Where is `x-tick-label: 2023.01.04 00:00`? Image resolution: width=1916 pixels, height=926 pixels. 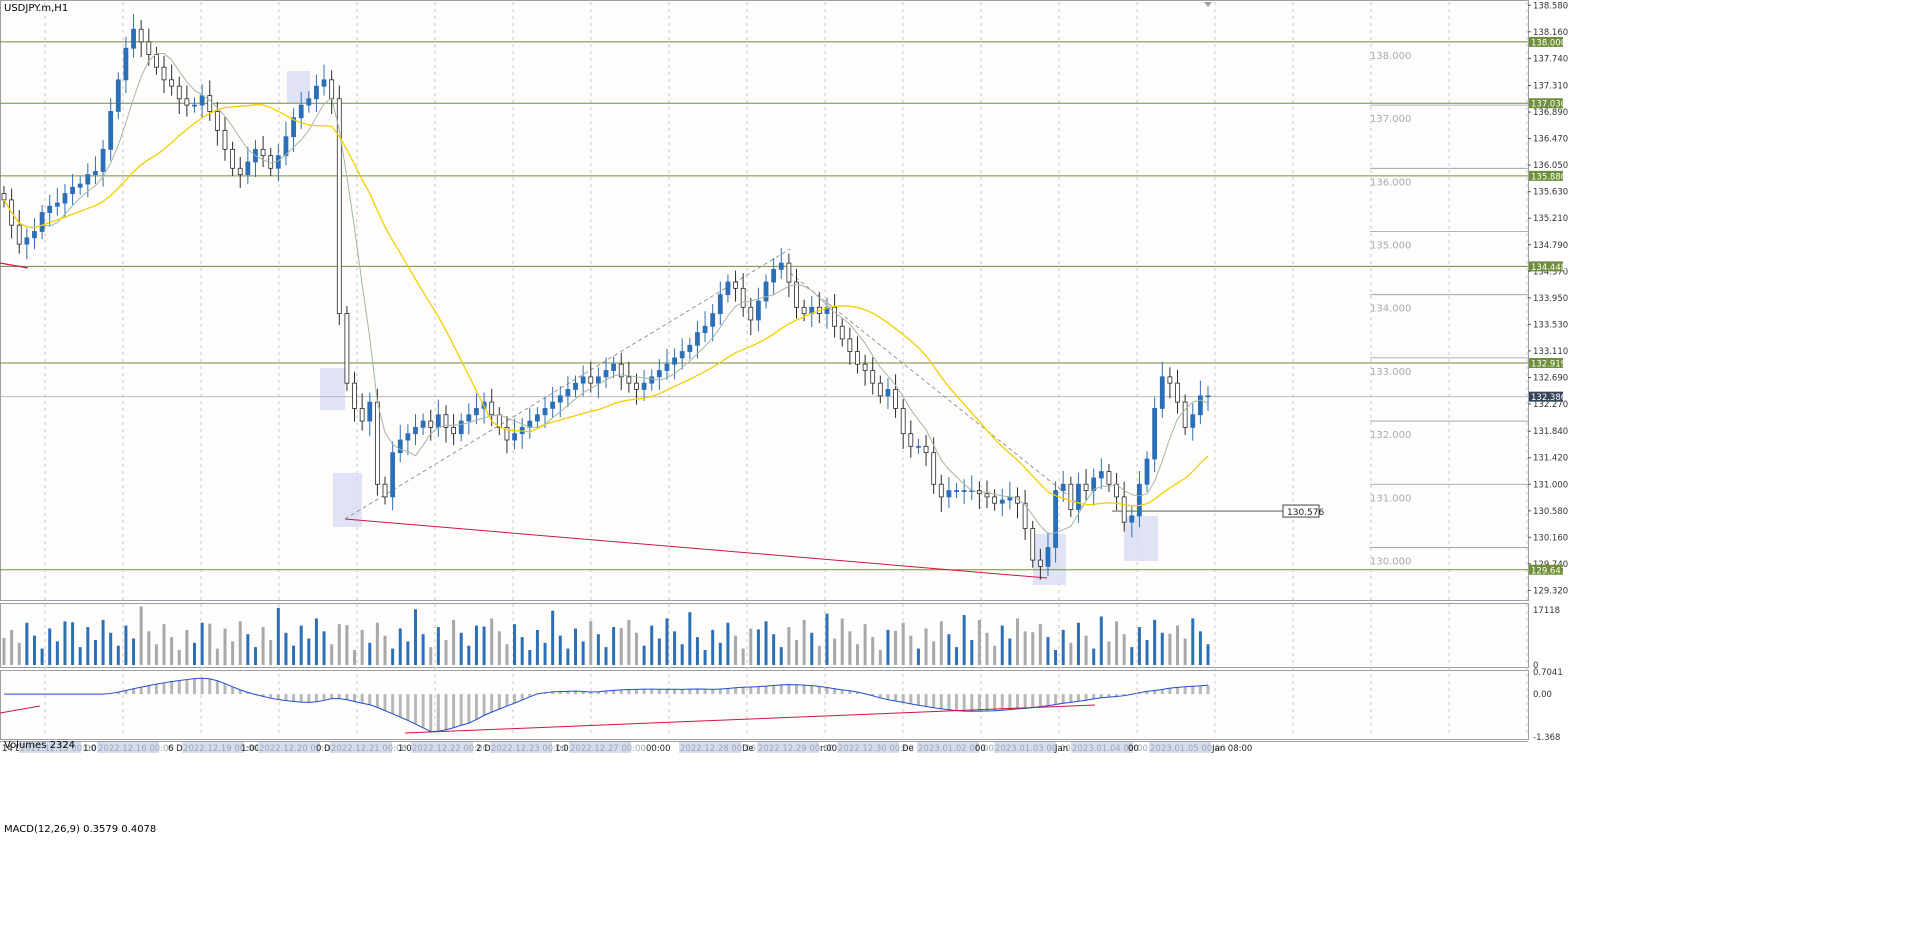
x-tick-label: 2023.01.04 00:00 is located at coordinates (1110, 749).